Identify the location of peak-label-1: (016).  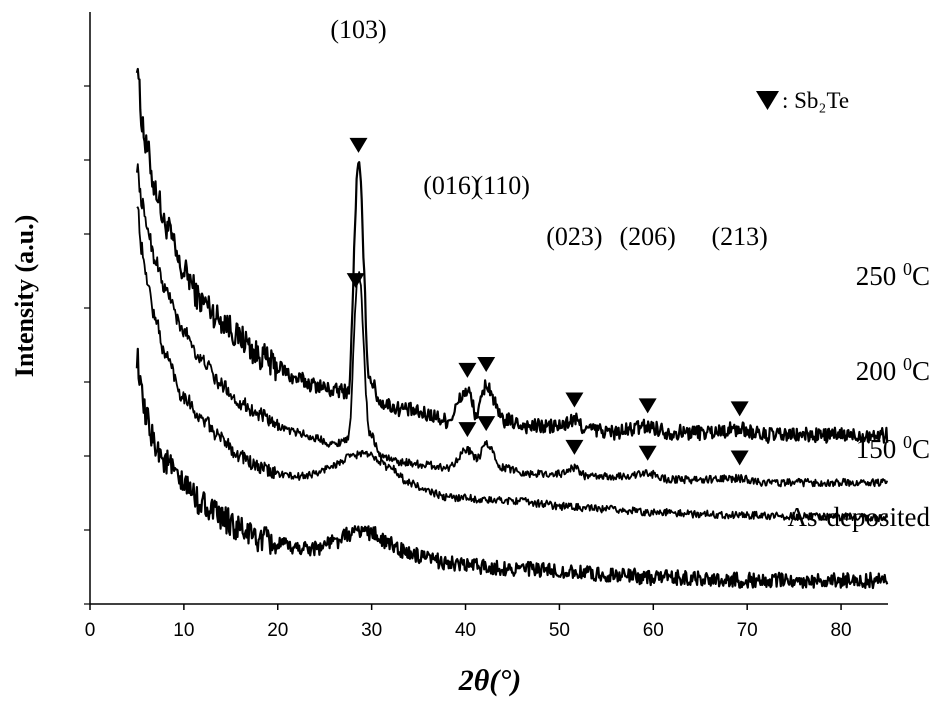
(451, 185).